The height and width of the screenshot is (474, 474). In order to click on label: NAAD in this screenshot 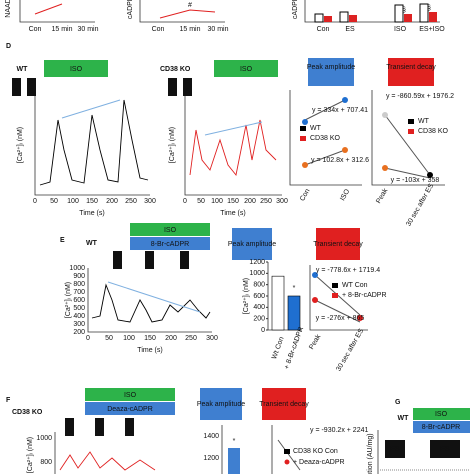, I will do `click(8, 9)`.